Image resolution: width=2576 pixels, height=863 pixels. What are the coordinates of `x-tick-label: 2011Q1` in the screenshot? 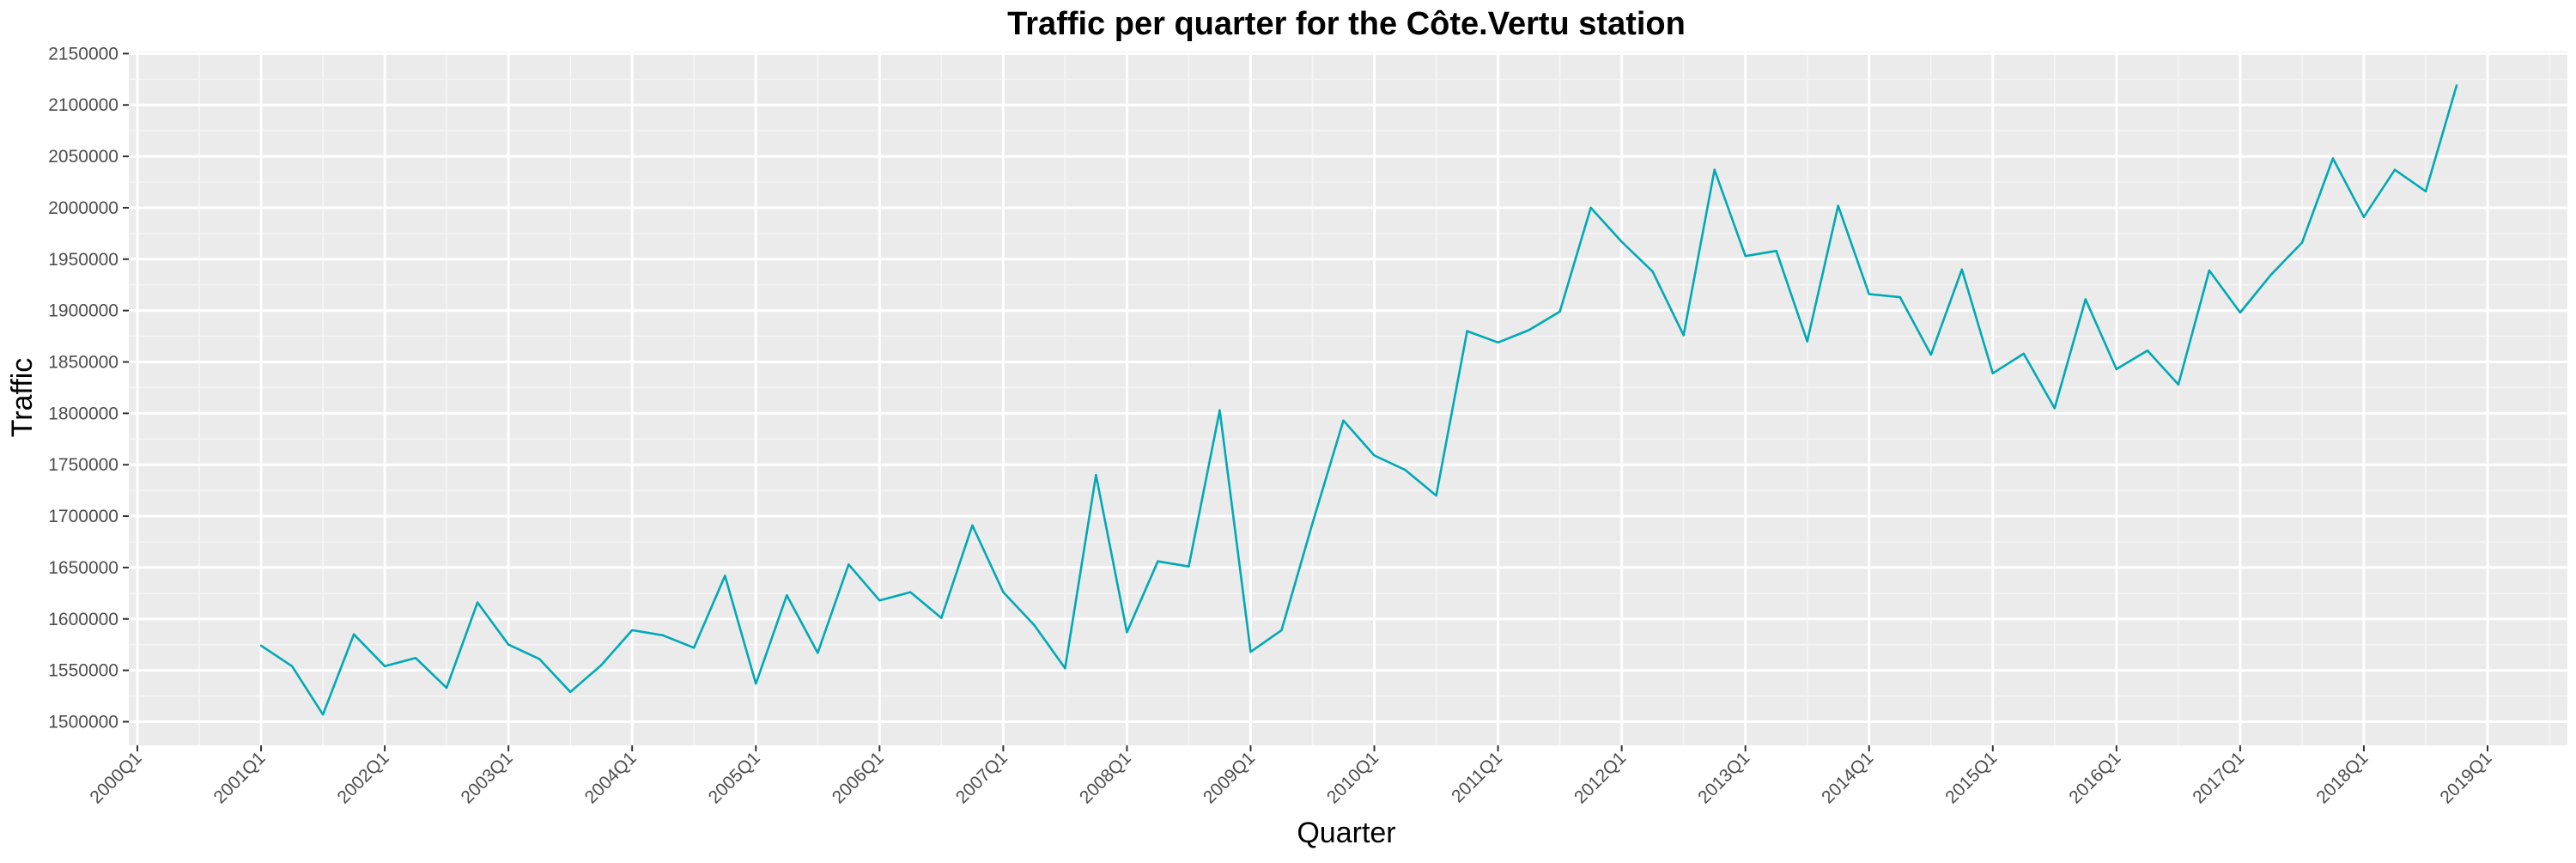 It's located at (1477, 777).